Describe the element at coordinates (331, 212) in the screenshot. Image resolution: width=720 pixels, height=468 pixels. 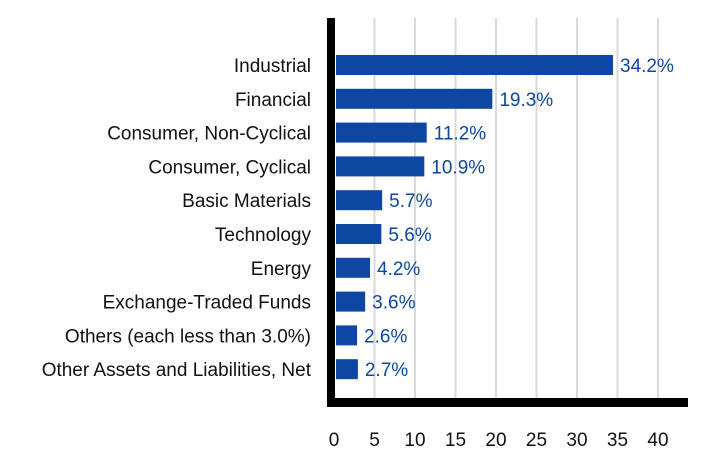
I see `y-axis-line` at that location.